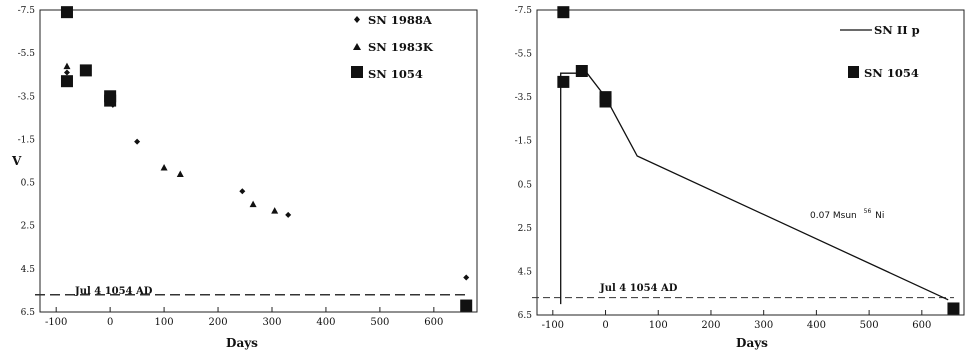  I want to click on left-x-ticks: -100 0 100 200 300 400 500 600, so click(244, 317).